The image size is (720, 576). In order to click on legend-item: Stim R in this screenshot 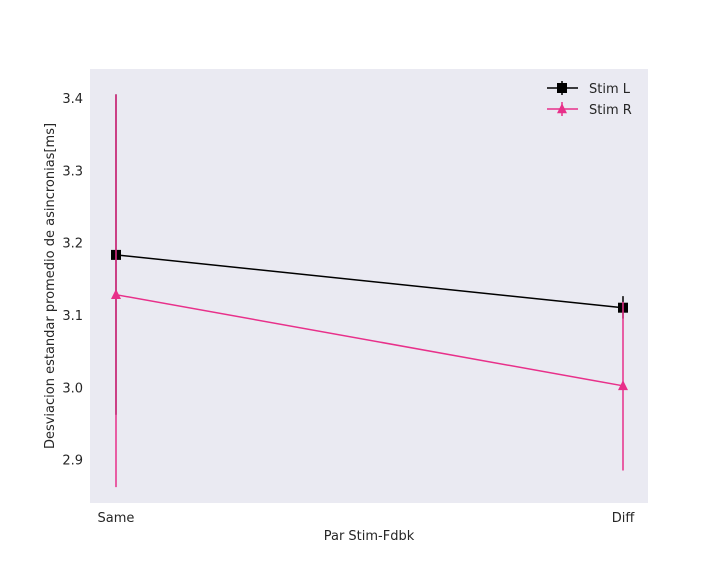, I will do `click(589, 110)`.